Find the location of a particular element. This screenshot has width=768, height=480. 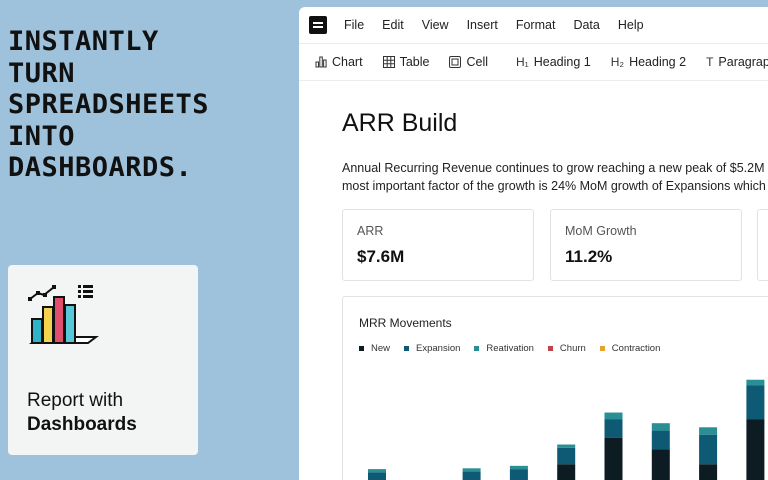

legend-item-contraction: Contraction is located at coordinates (630, 348).